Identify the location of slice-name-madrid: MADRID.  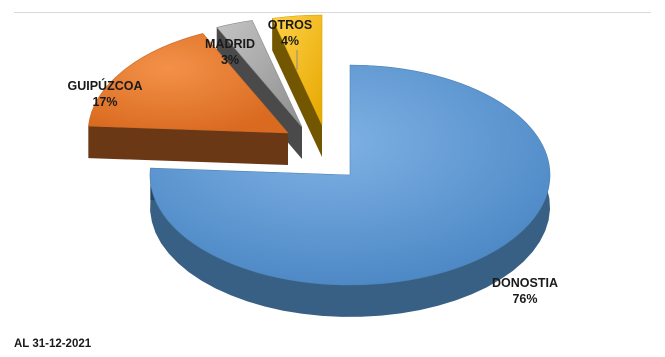
(230, 44).